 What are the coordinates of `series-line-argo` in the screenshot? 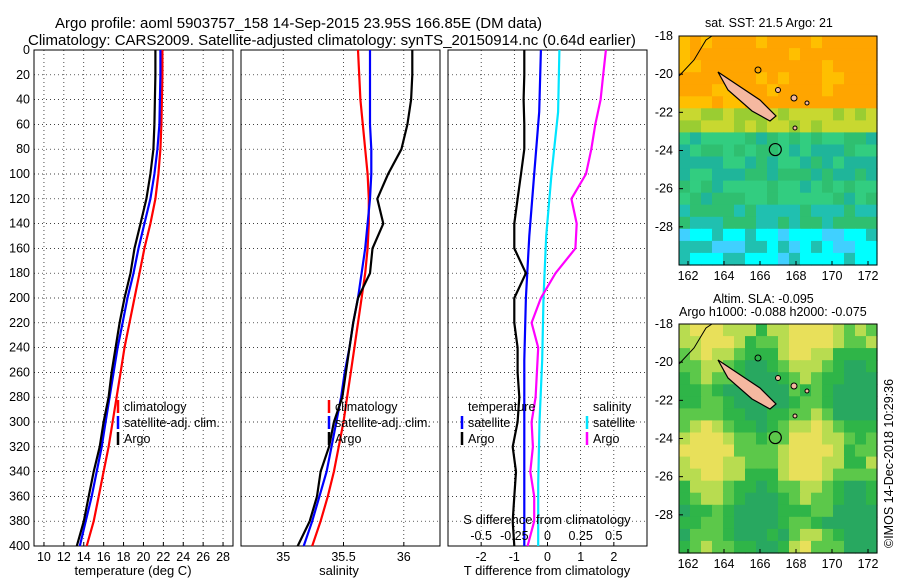 It's located at (116, 298).